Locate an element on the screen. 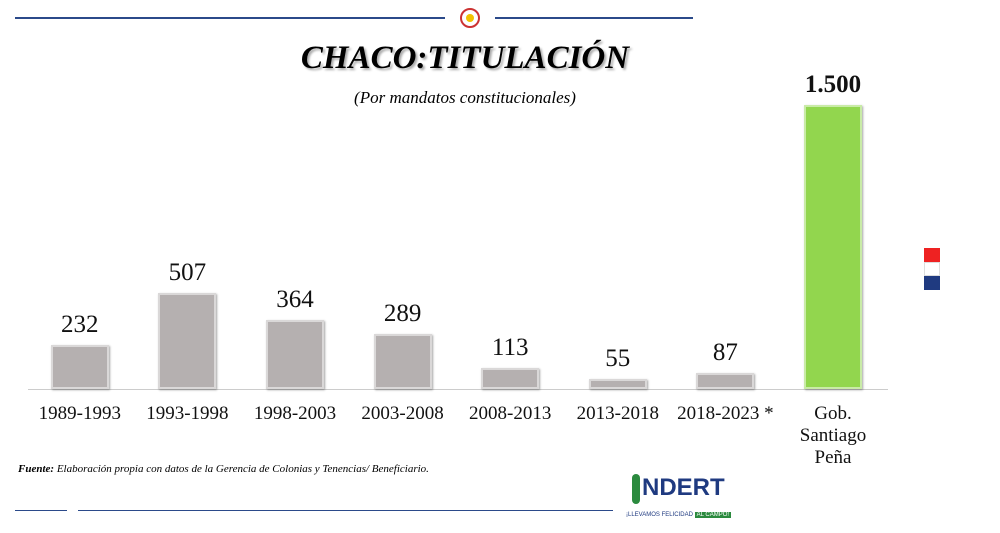 This screenshot has height=533, width=1000. x-tick-label: 2013-2018 is located at coordinates (617, 413).